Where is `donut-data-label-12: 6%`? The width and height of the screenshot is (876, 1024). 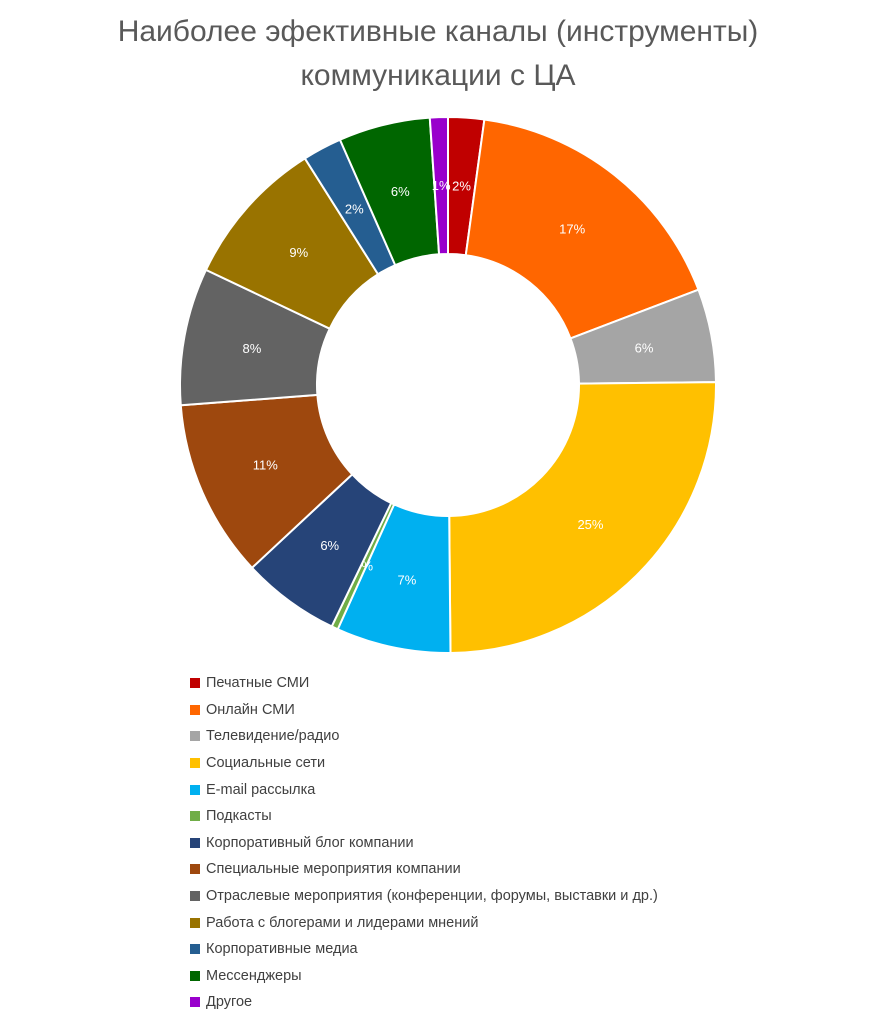 donut-data-label-12: 6% is located at coordinates (400, 191).